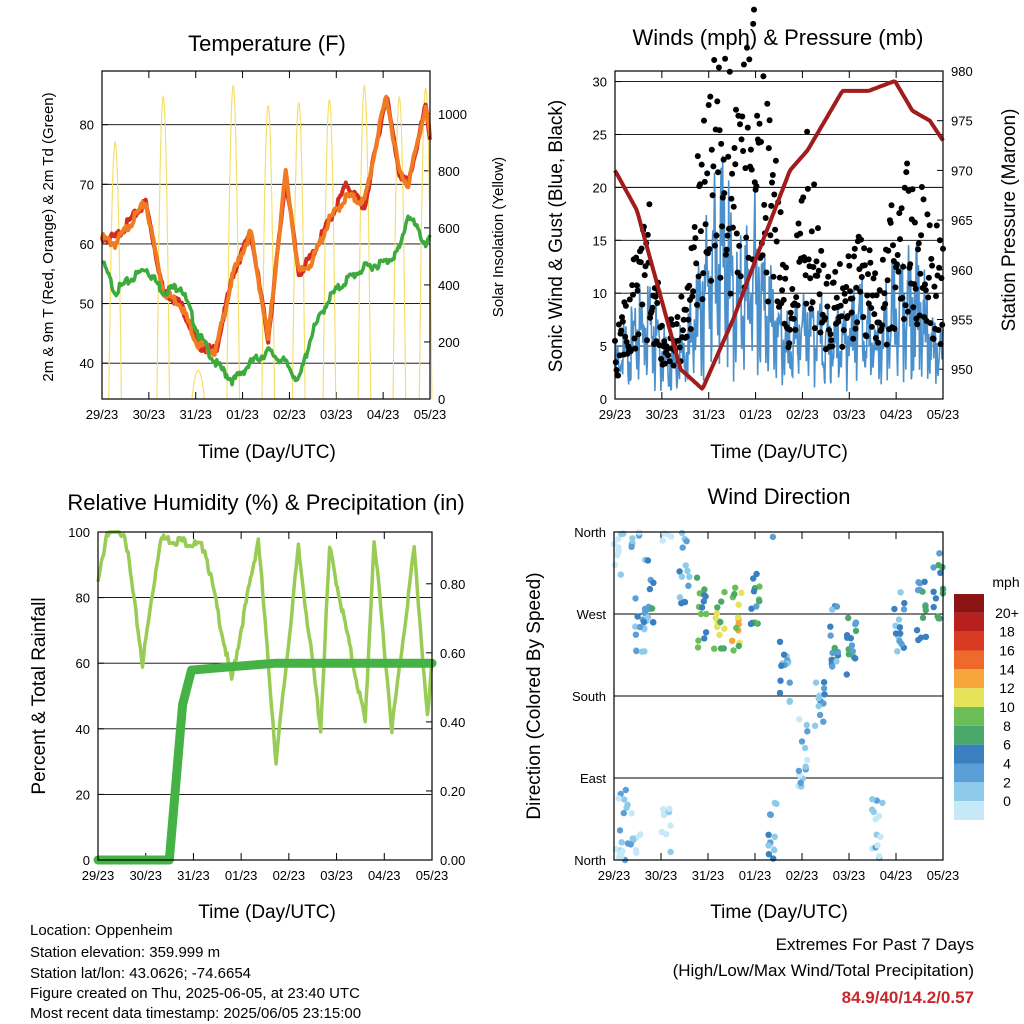 This screenshot has width=1024, height=1024. I want to click on colorbar-label: 12, so click(1007, 688).